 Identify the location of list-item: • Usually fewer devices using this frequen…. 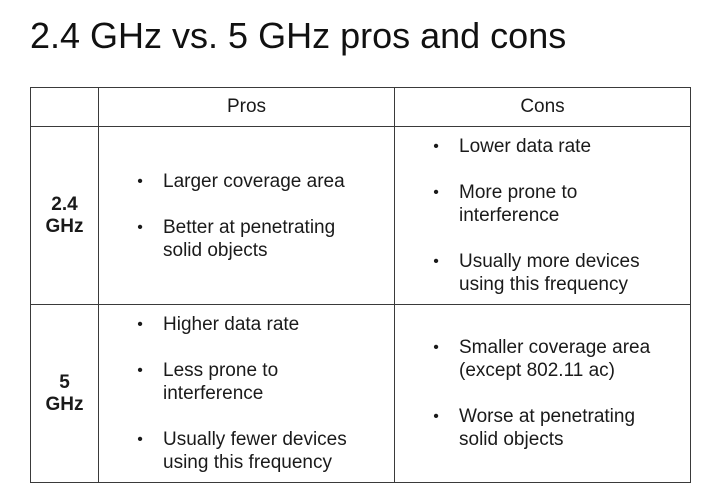
(264, 451).